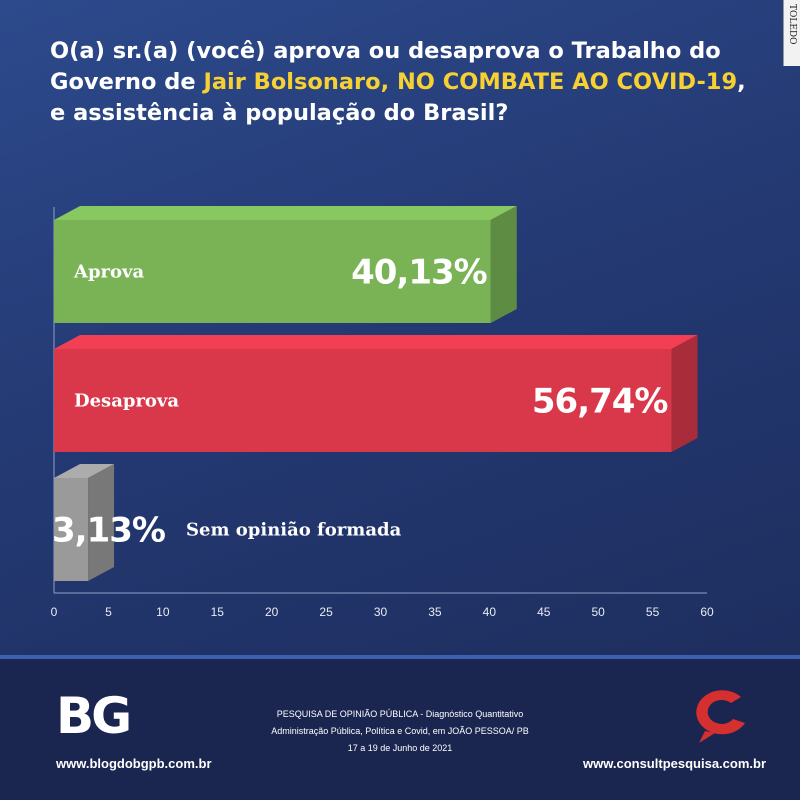  I want to click on consult-logo-icon, so click(720, 716).